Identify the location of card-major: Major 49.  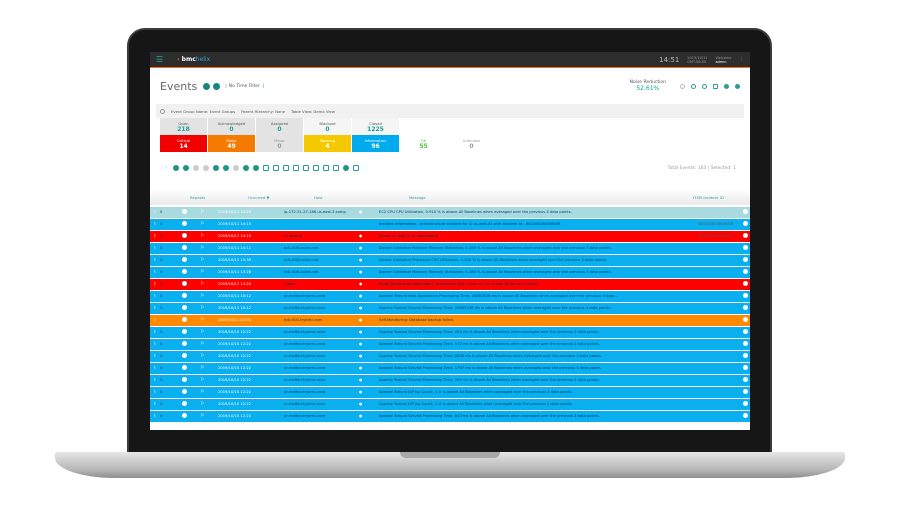
(232, 143).